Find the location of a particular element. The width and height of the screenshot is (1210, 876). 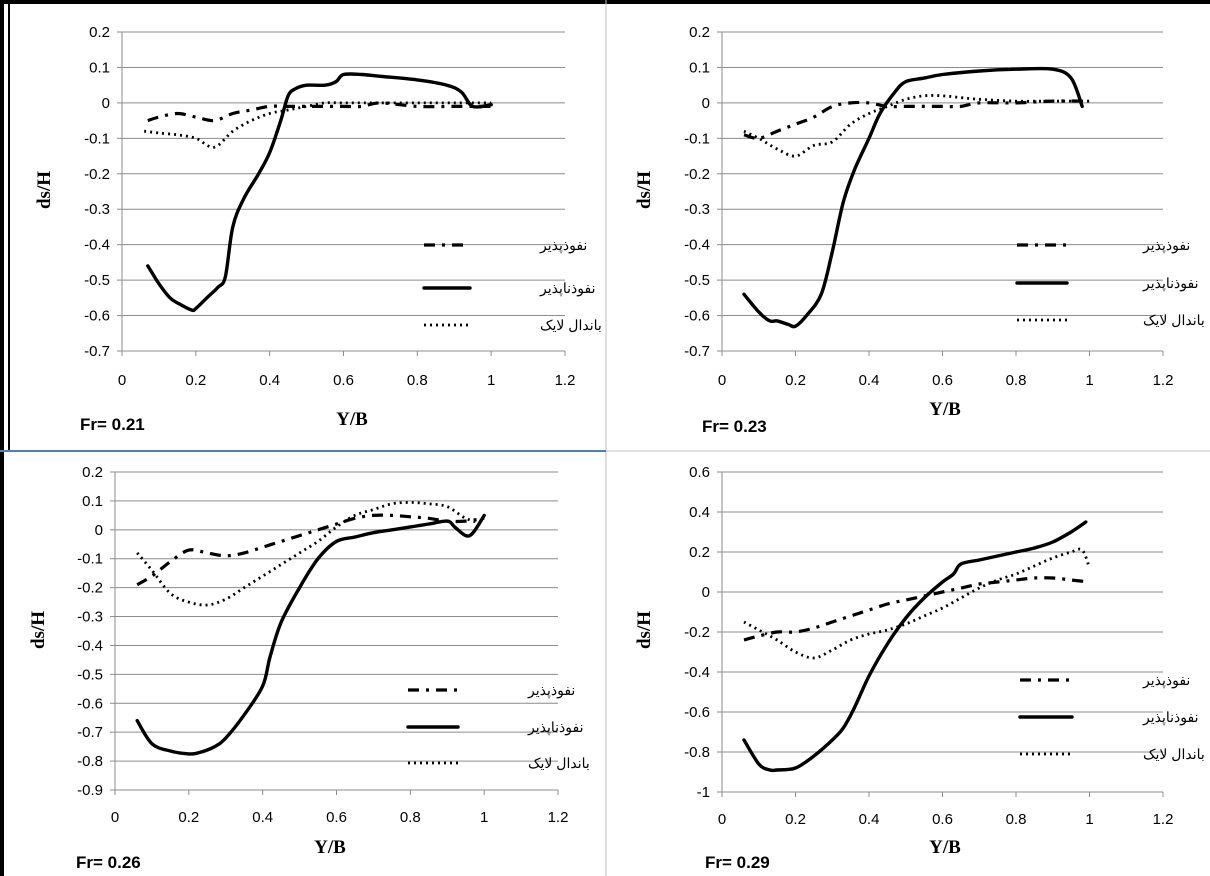

froude-number-label: Fr= 0.29 is located at coordinates (737, 862).